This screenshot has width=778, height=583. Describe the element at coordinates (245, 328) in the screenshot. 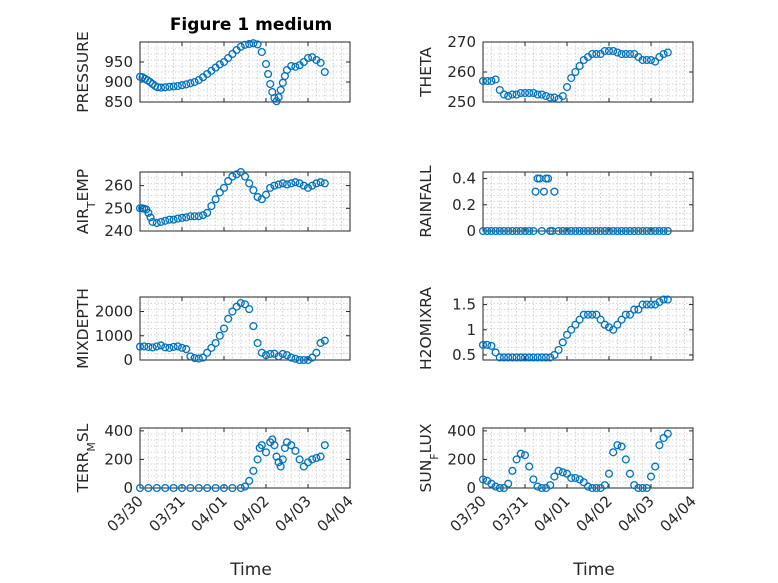

I see `axes-box` at that location.